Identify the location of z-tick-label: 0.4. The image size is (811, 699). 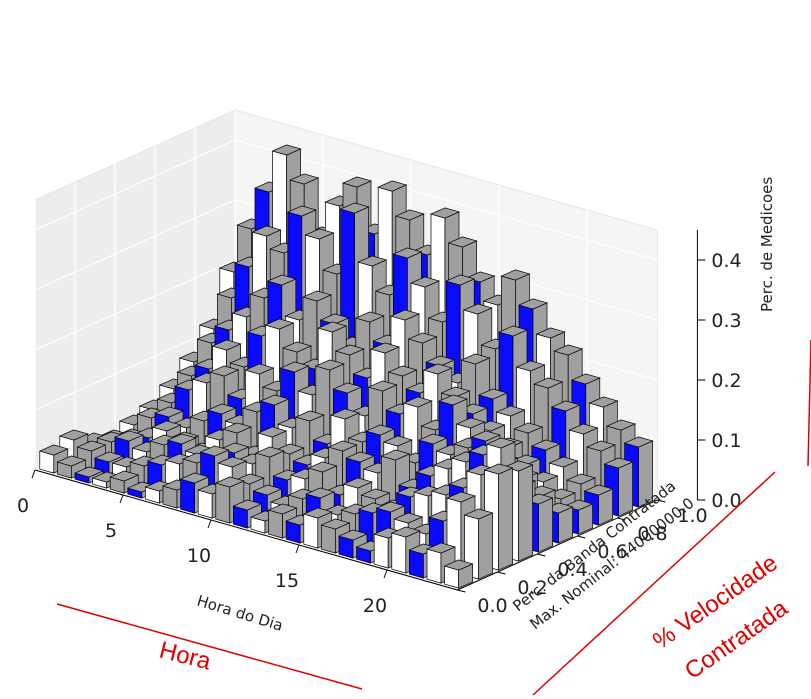
(726, 261).